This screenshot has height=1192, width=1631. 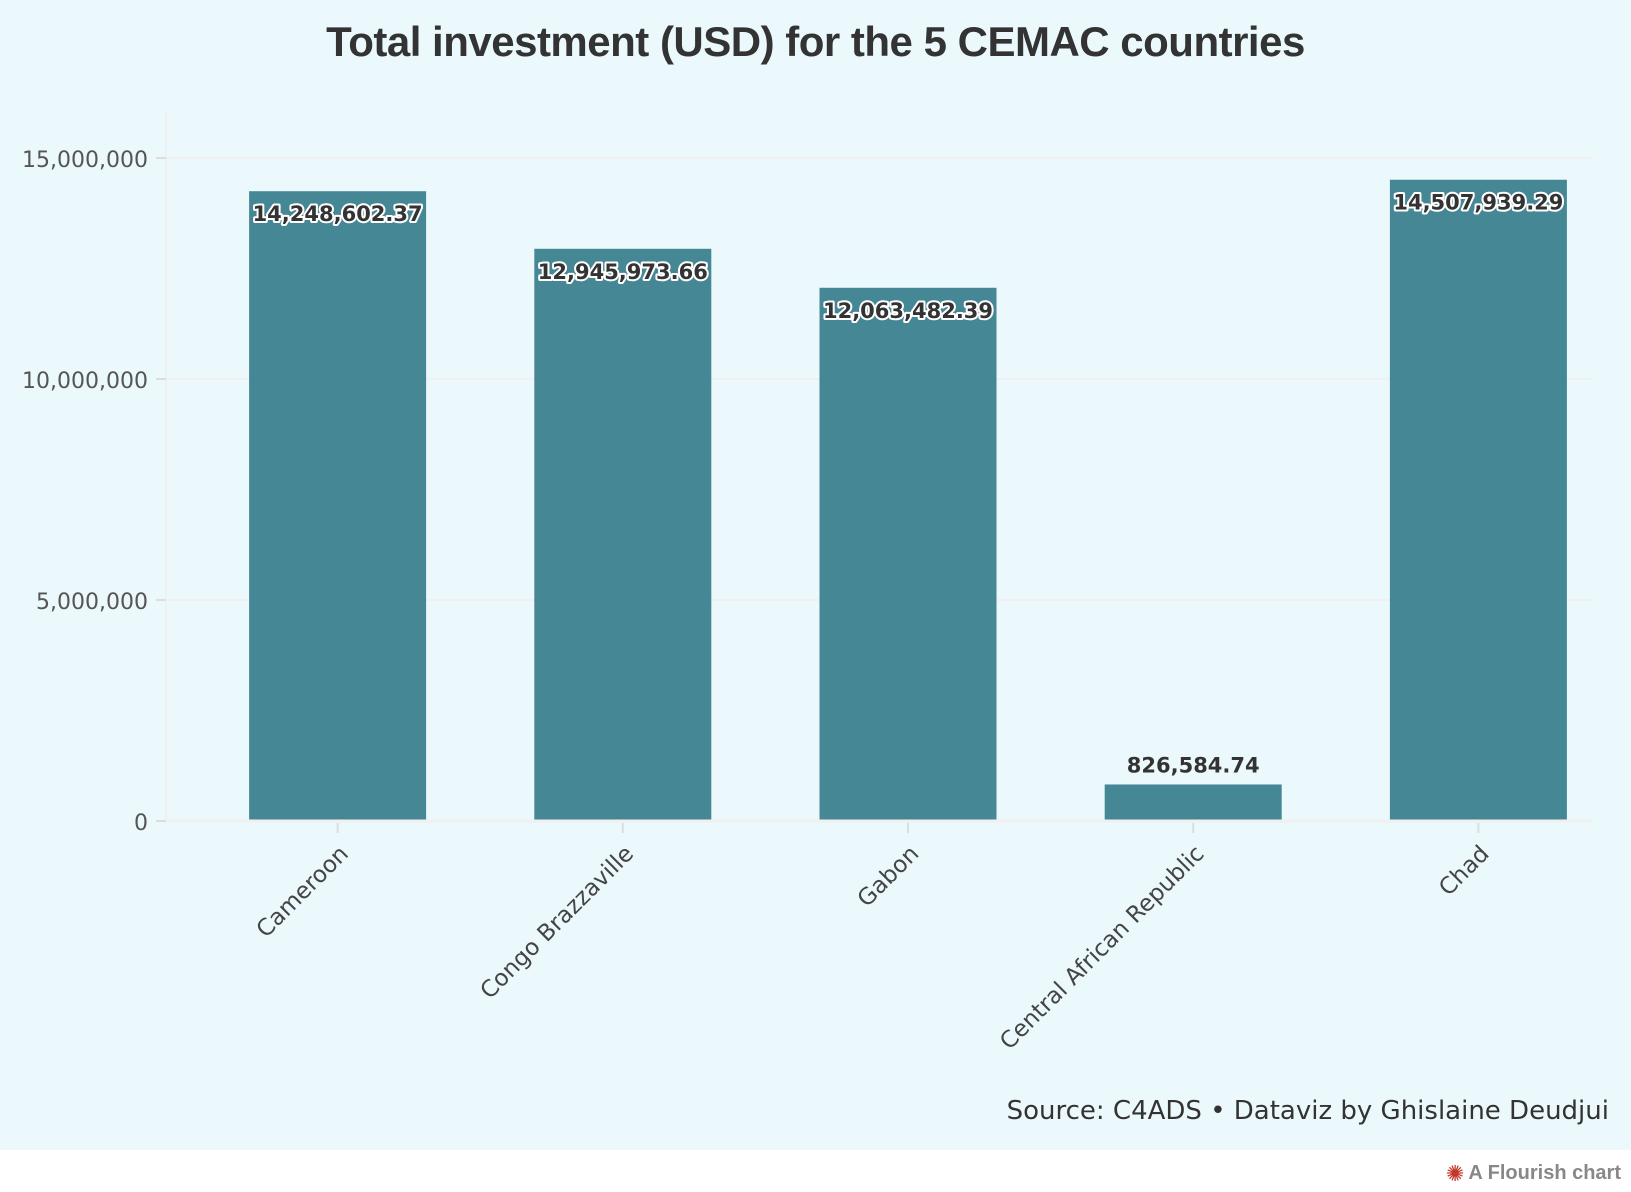 I want to click on bar-value-label: 826,584.74, so click(x=1193, y=765).